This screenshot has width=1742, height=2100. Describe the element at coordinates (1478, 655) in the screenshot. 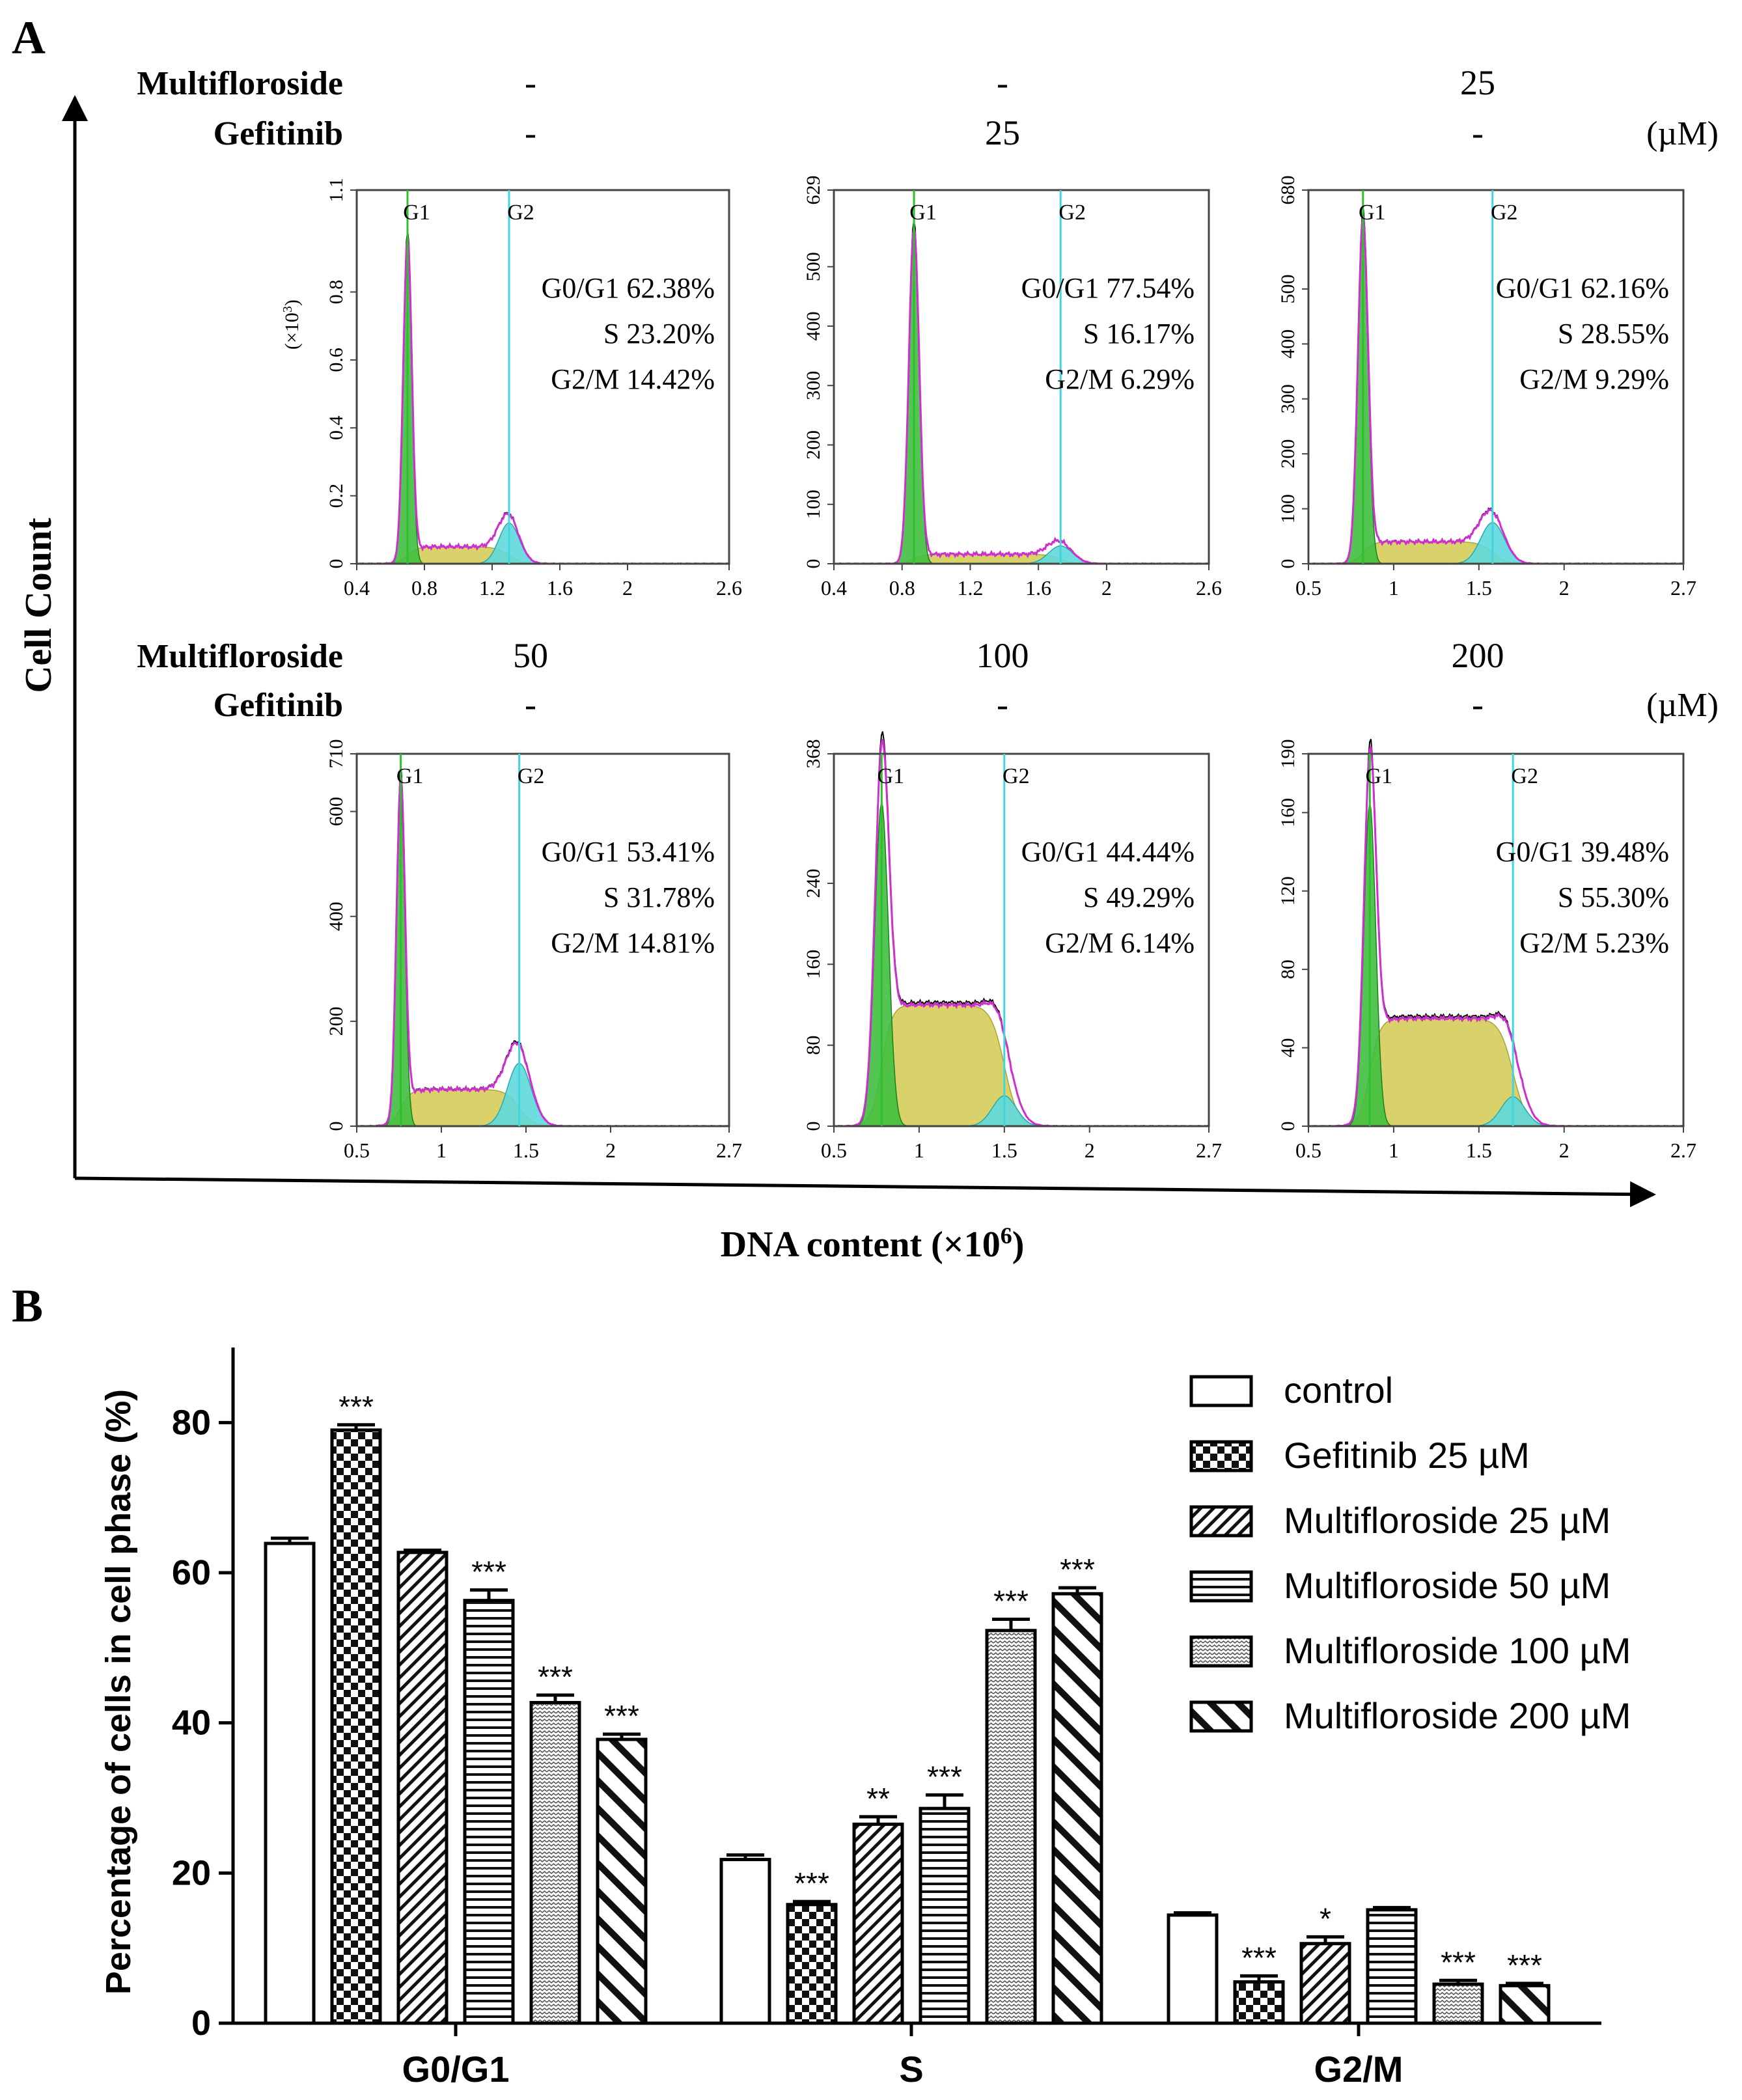

I see `multifloroside-dose: 200` at that location.